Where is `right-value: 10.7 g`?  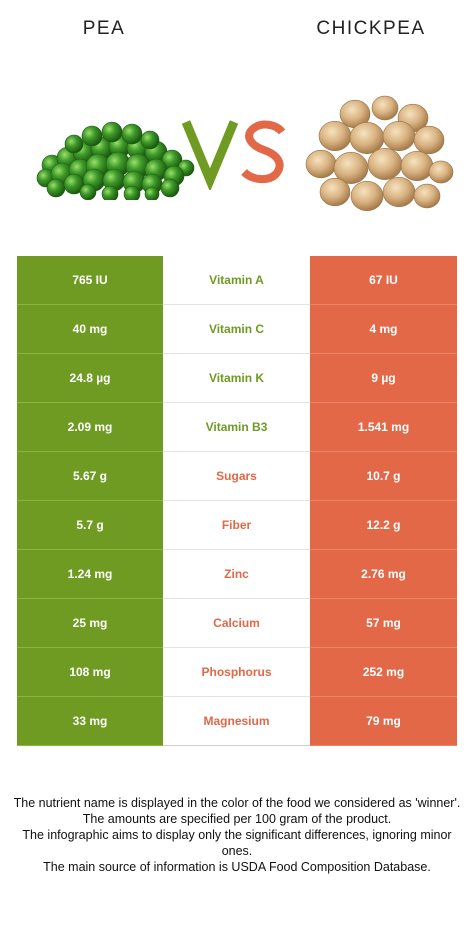
right-value: 10.7 g is located at coordinates (383, 476).